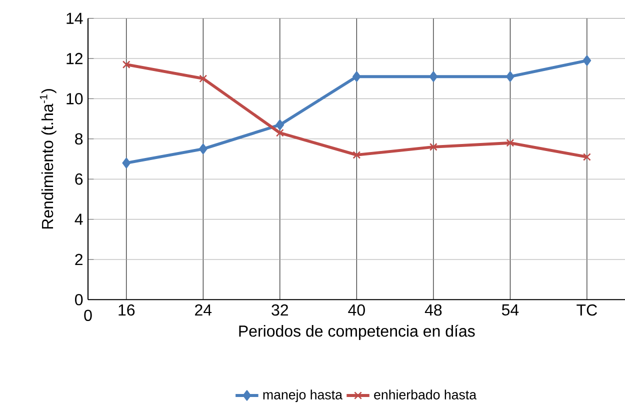 The image size is (625, 409). What do you see at coordinates (48, 159) in the screenshot?
I see `y-axis-title: Rendimiento (t.ha$^{-1}$)` at bounding box center [48, 159].